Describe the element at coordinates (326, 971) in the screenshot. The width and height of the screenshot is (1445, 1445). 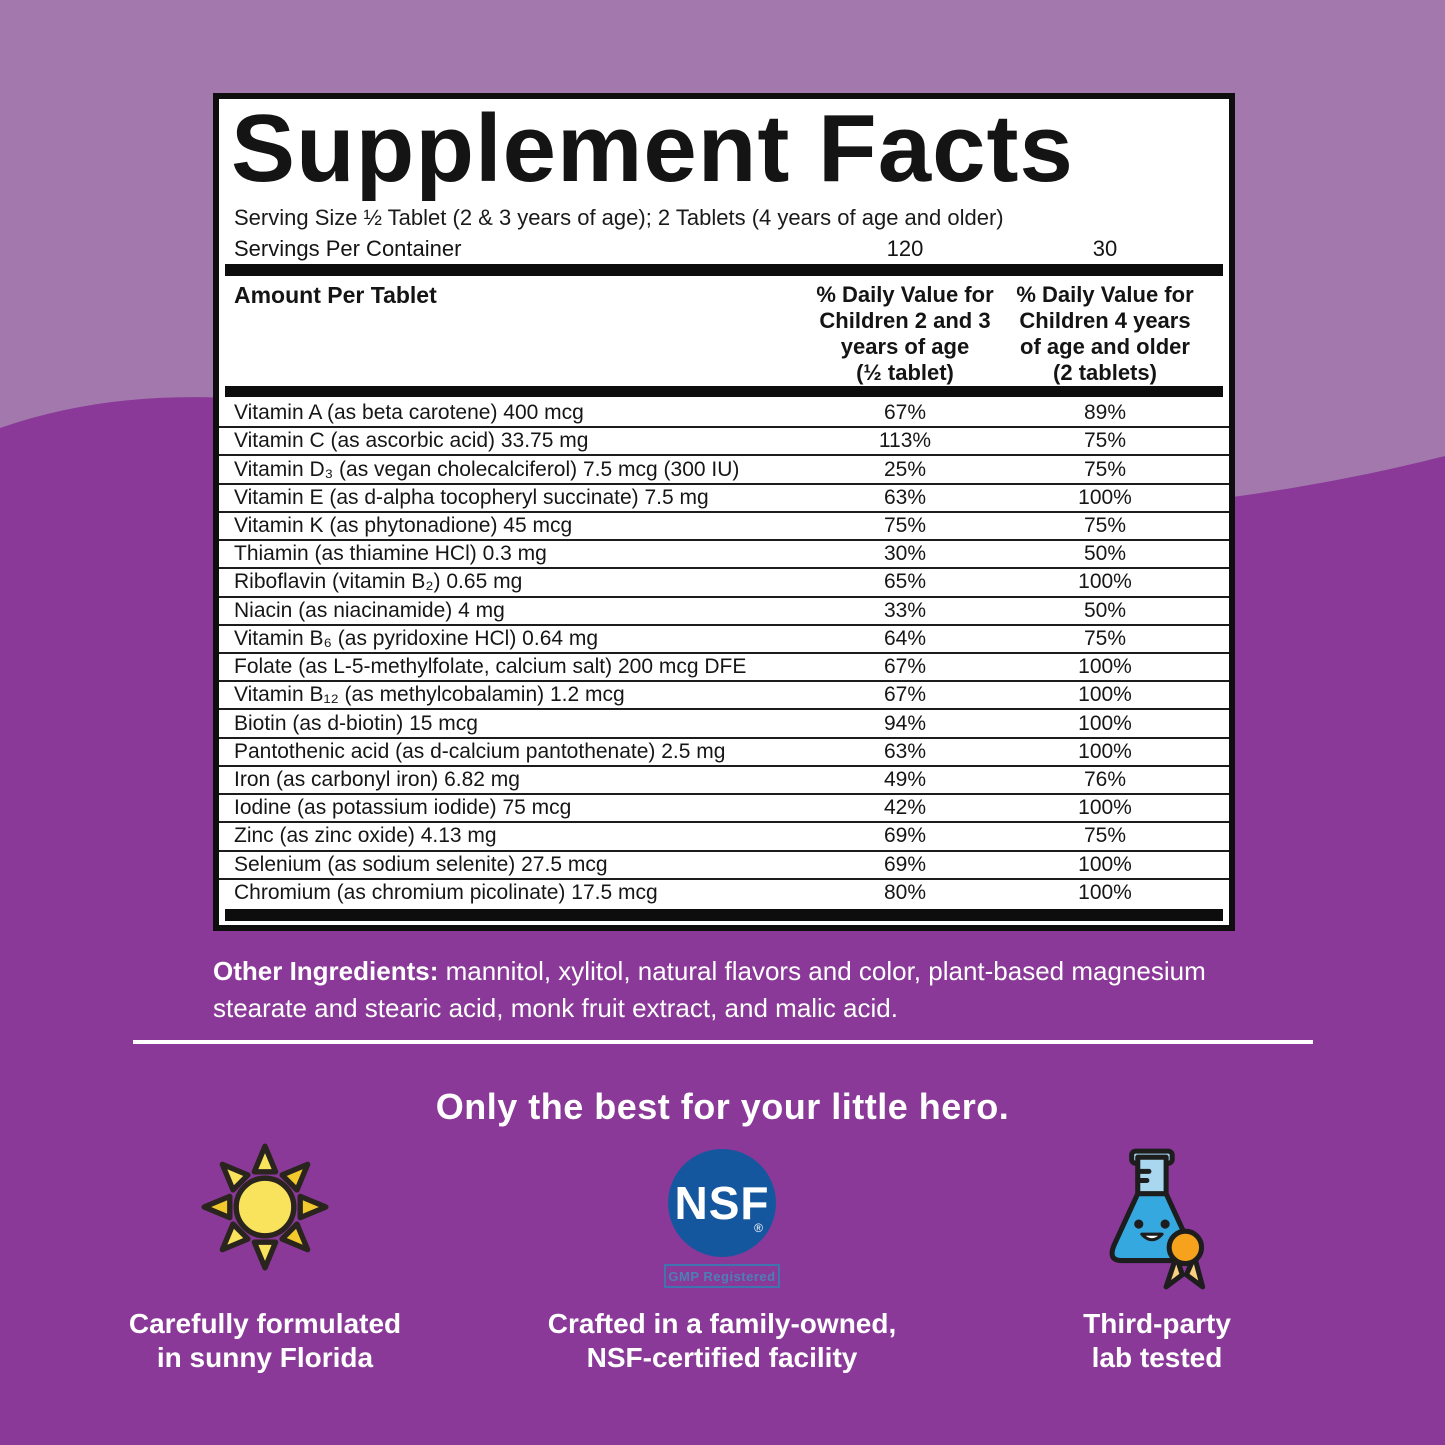
I see `other-ingredients-label: Other Ingredients:` at that location.